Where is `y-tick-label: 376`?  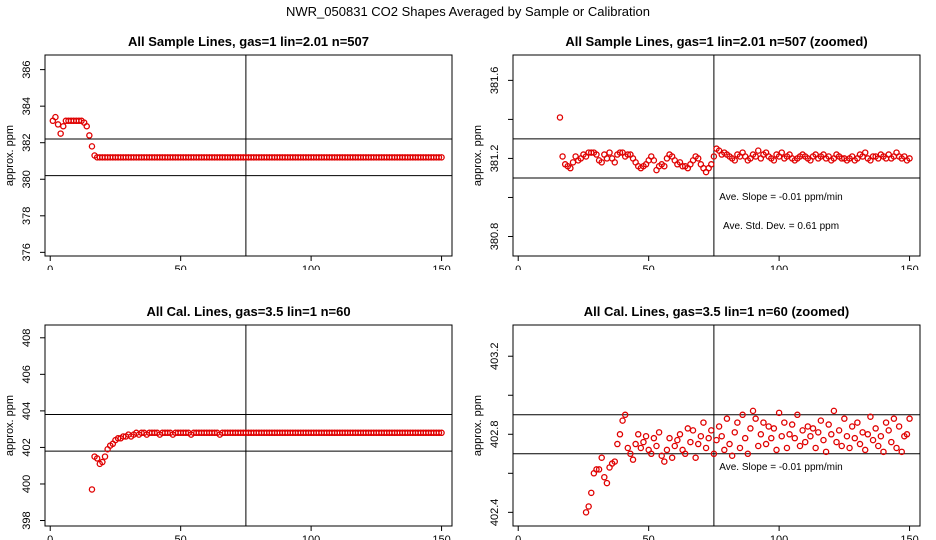 y-tick-label: 376 is located at coordinates (27, 252).